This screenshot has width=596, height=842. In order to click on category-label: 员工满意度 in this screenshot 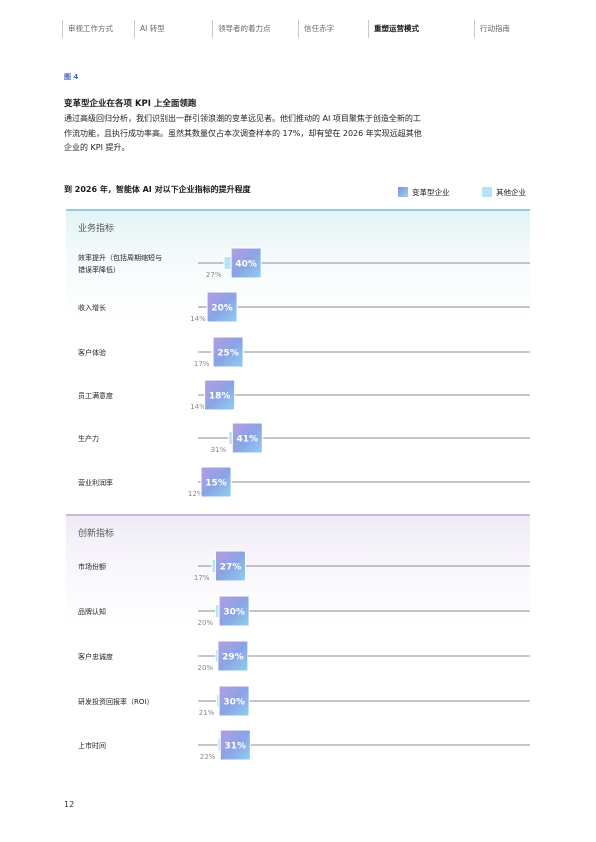, I will do `click(95, 395)`.